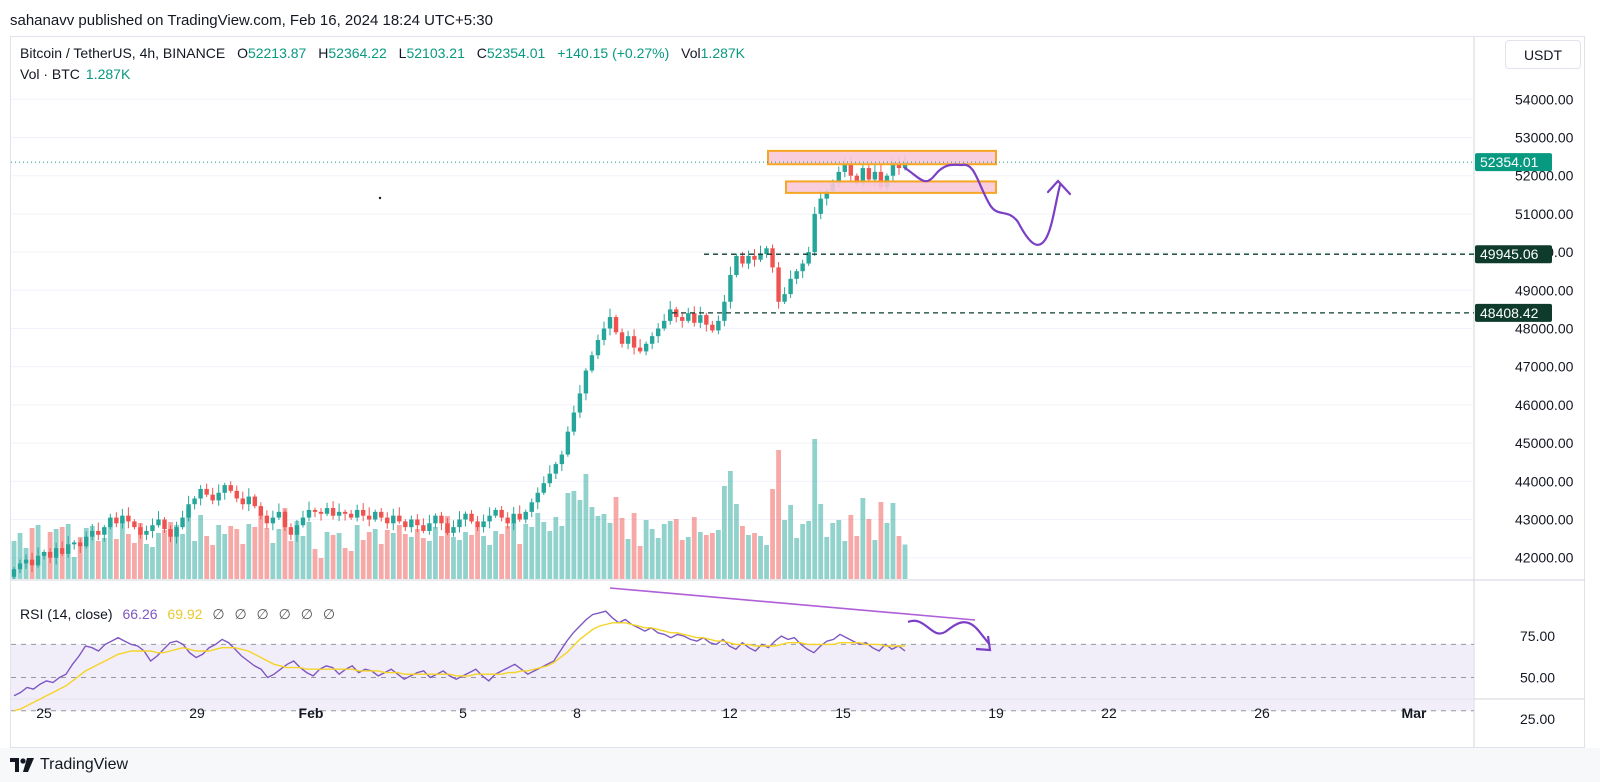 The width and height of the screenshot is (1600, 782). Describe the element at coordinates (277, 53) in the screenshot. I see `open-value: 52213.87` at that location.